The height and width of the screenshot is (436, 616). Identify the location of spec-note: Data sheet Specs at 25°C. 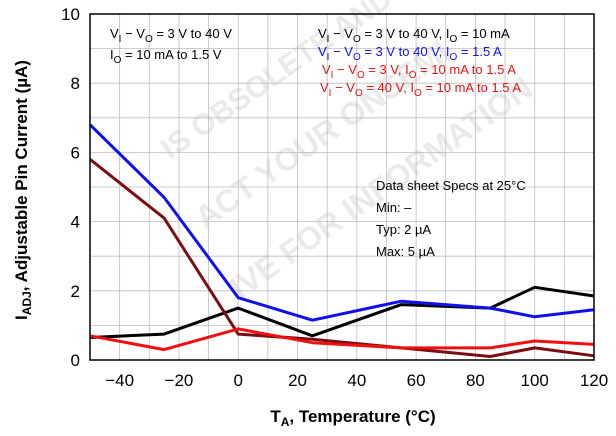
(451, 185).